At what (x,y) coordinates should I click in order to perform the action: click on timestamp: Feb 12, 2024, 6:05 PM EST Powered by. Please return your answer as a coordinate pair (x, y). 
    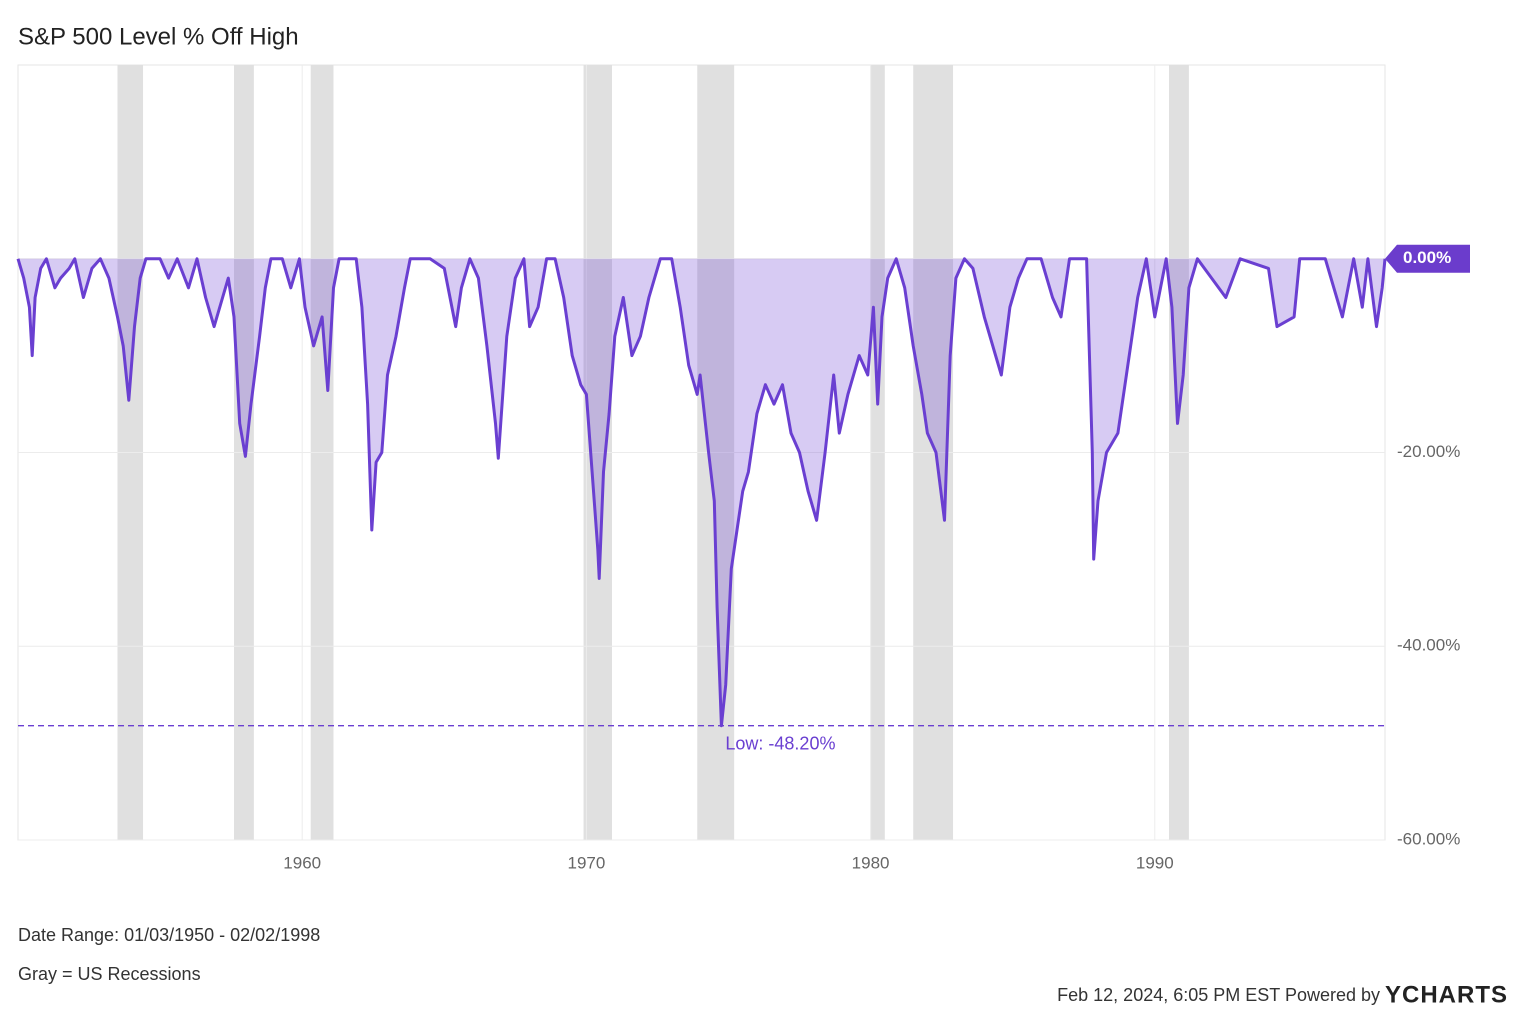
    Looking at the image, I should click on (1218, 995).